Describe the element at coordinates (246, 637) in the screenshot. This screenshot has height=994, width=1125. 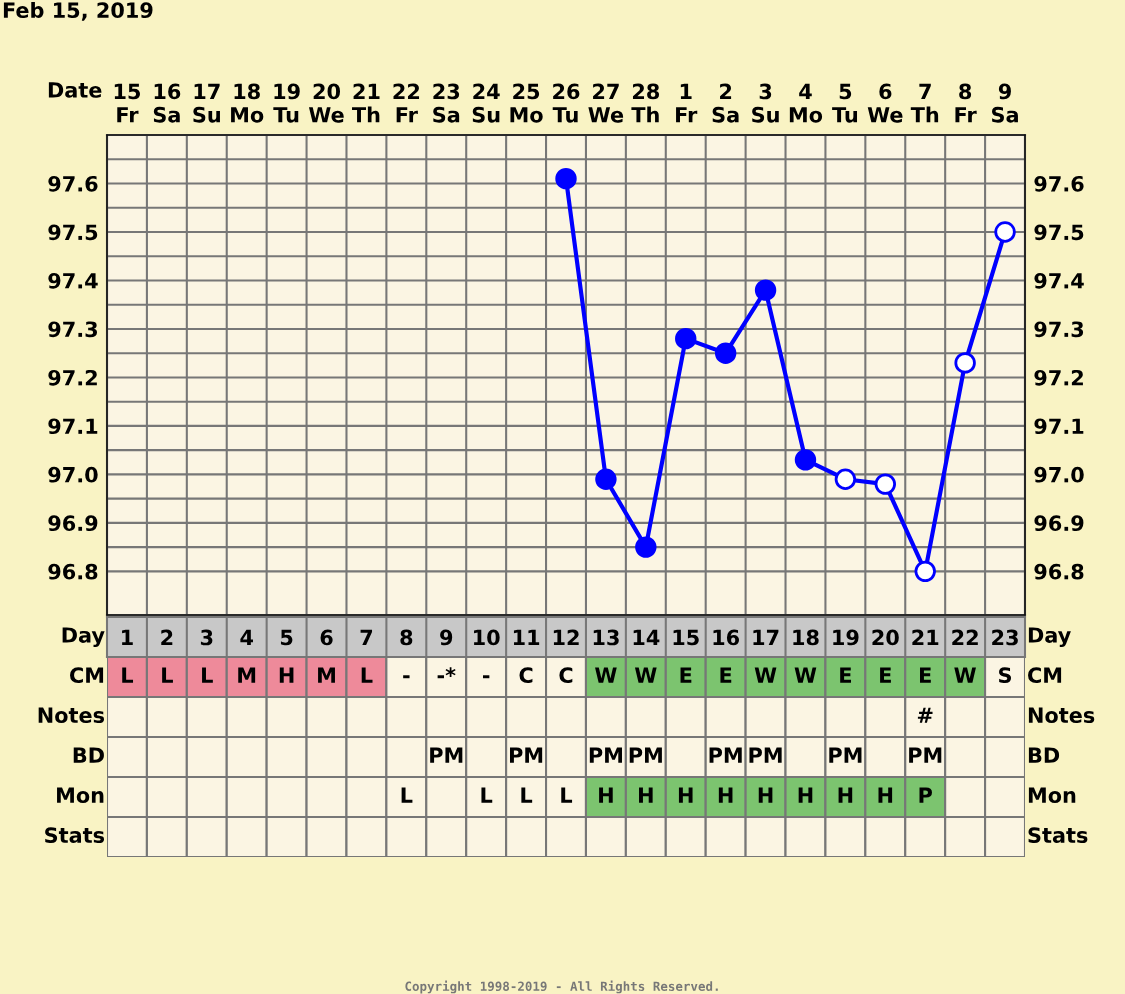
I see `x-tick-label: 4` at that location.